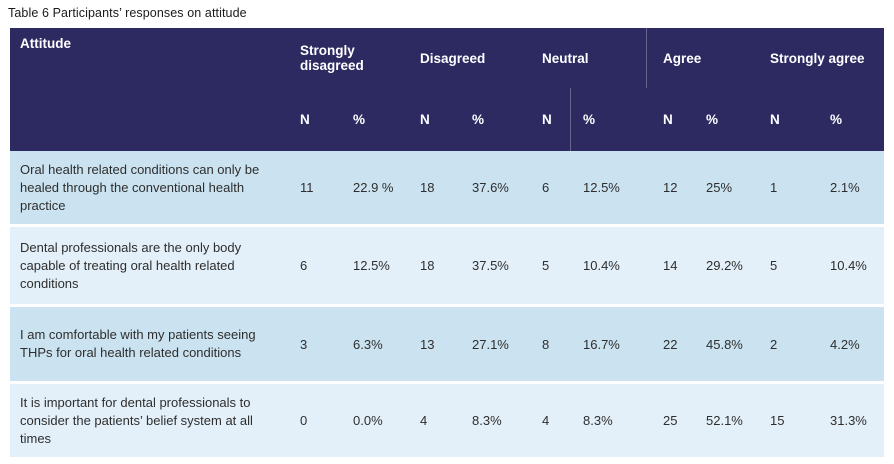 This screenshot has width=894, height=464. Describe the element at coordinates (546, 344) in the screenshot. I see `value-cell: 8` at that location.